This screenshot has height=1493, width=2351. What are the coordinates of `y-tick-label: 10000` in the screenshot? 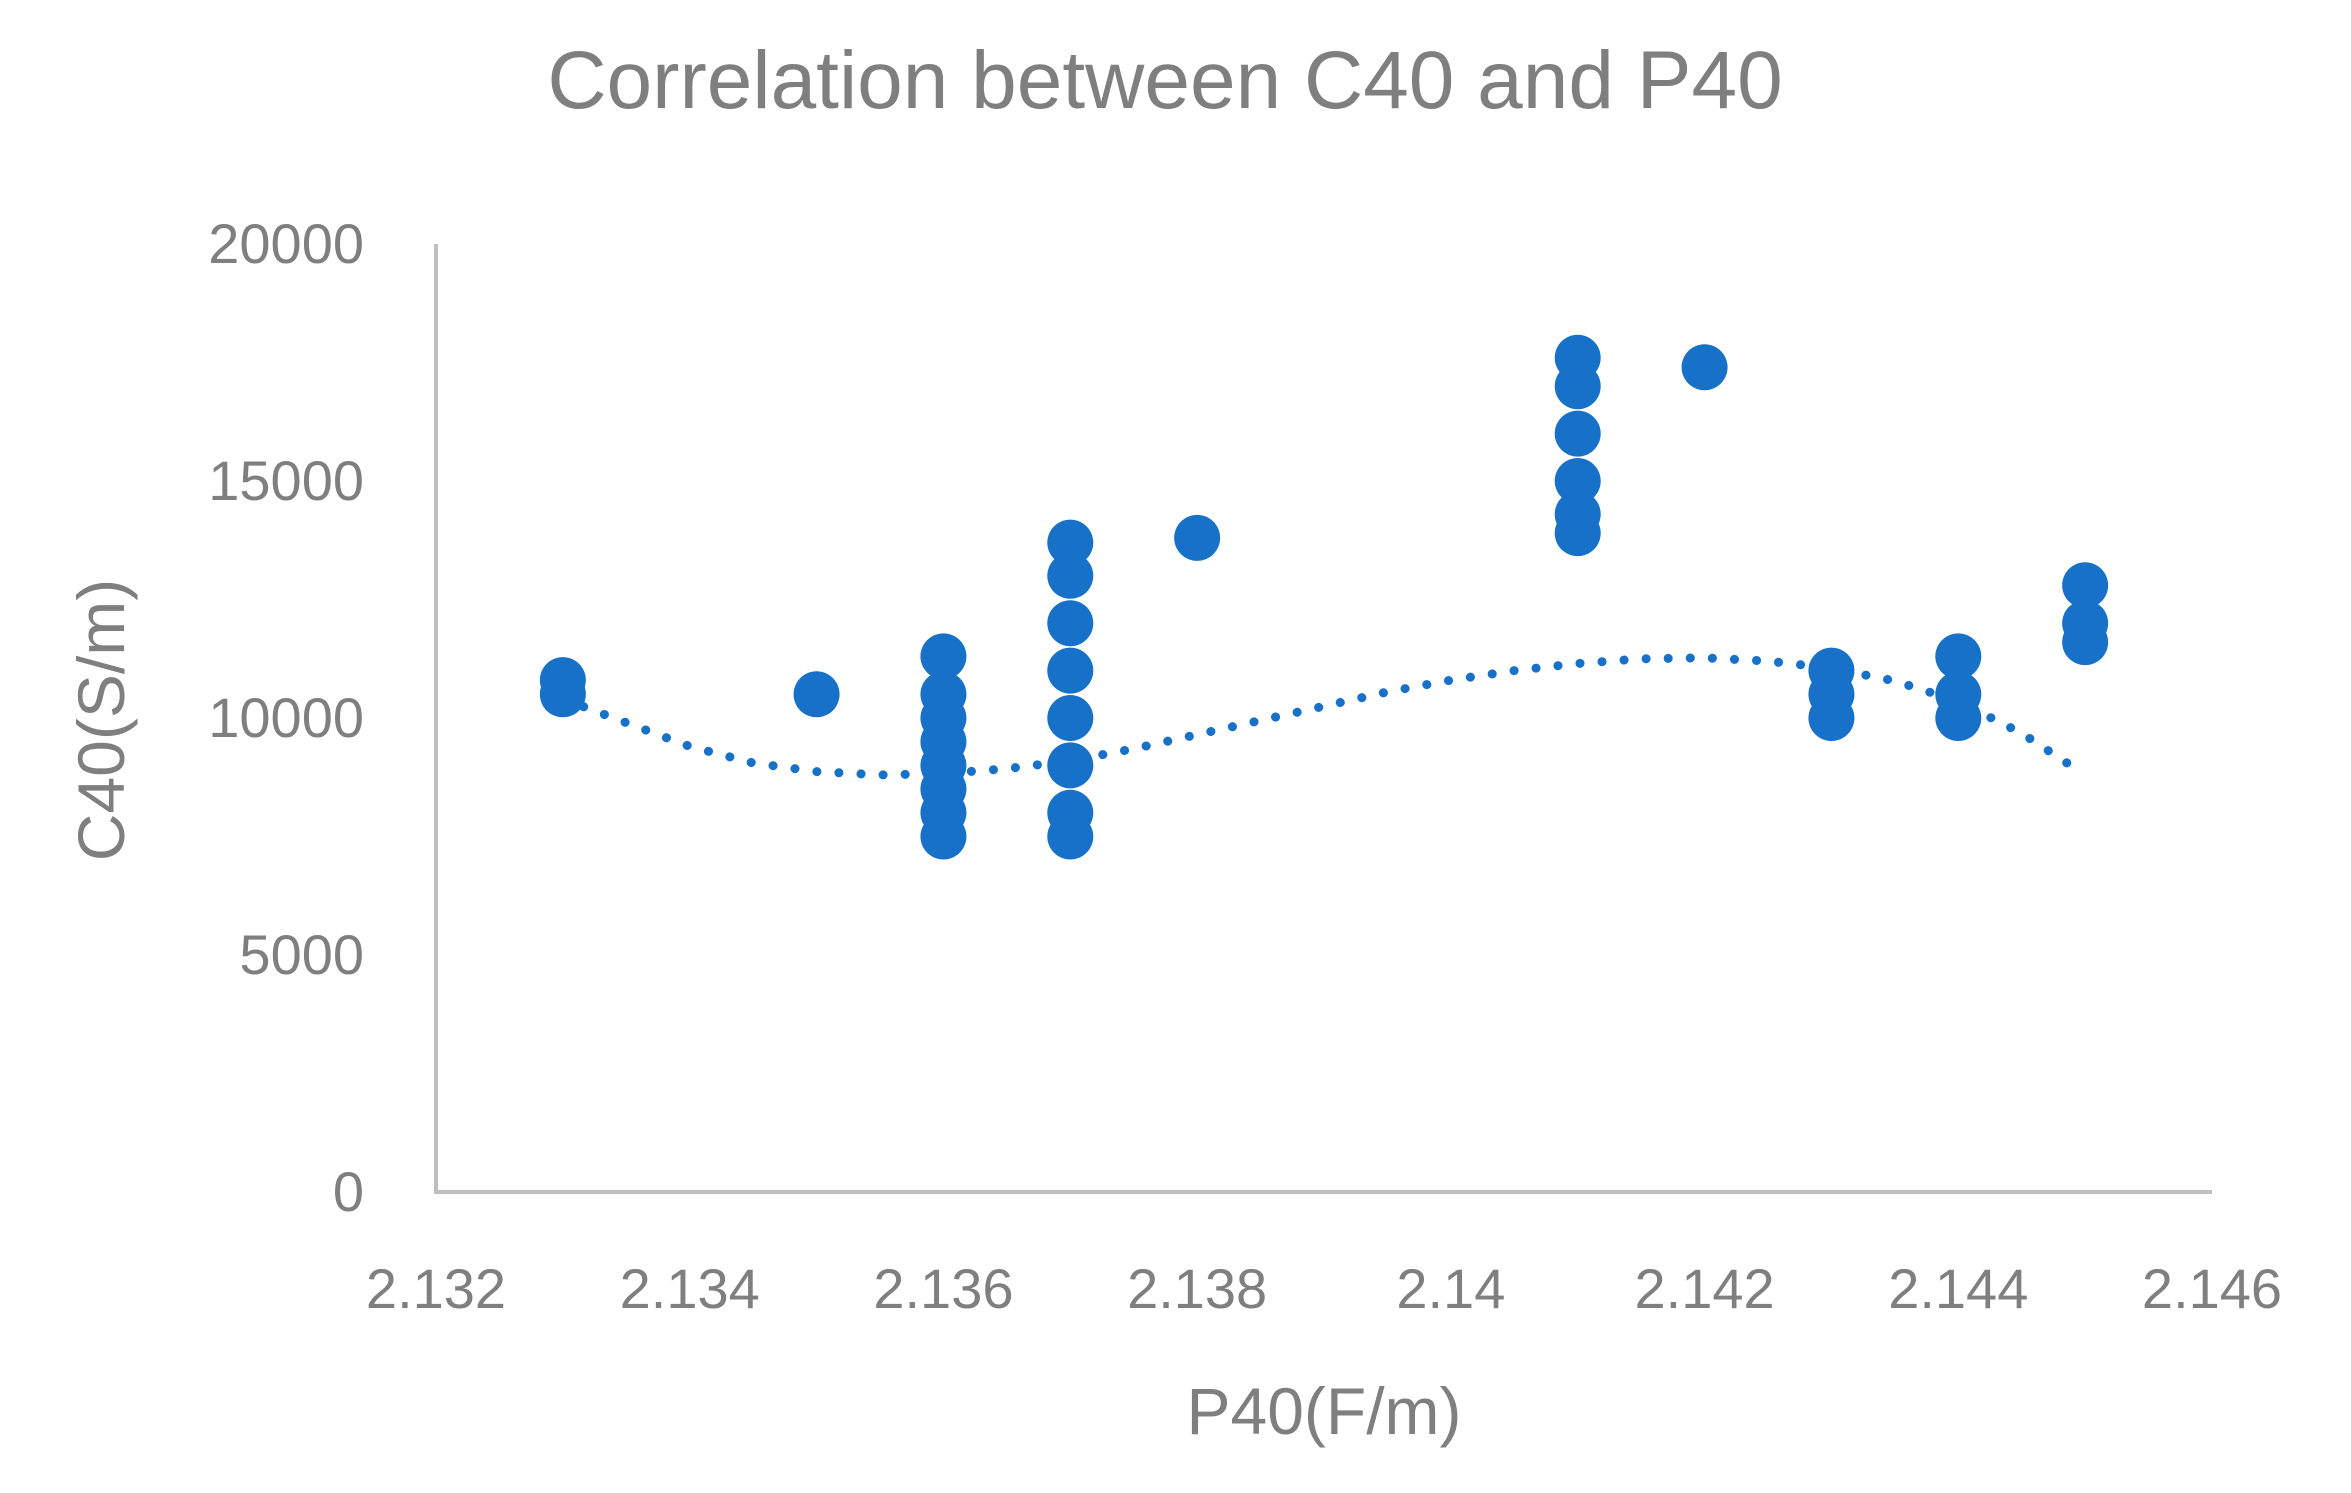 It's located at (286, 717).